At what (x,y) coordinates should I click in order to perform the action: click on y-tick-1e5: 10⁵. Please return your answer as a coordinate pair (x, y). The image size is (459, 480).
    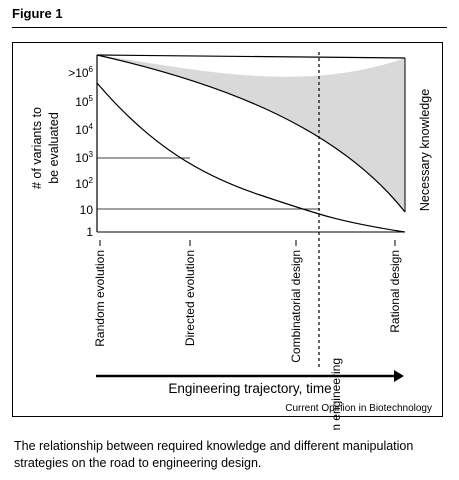
    Looking at the image, I should click on (84, 101).